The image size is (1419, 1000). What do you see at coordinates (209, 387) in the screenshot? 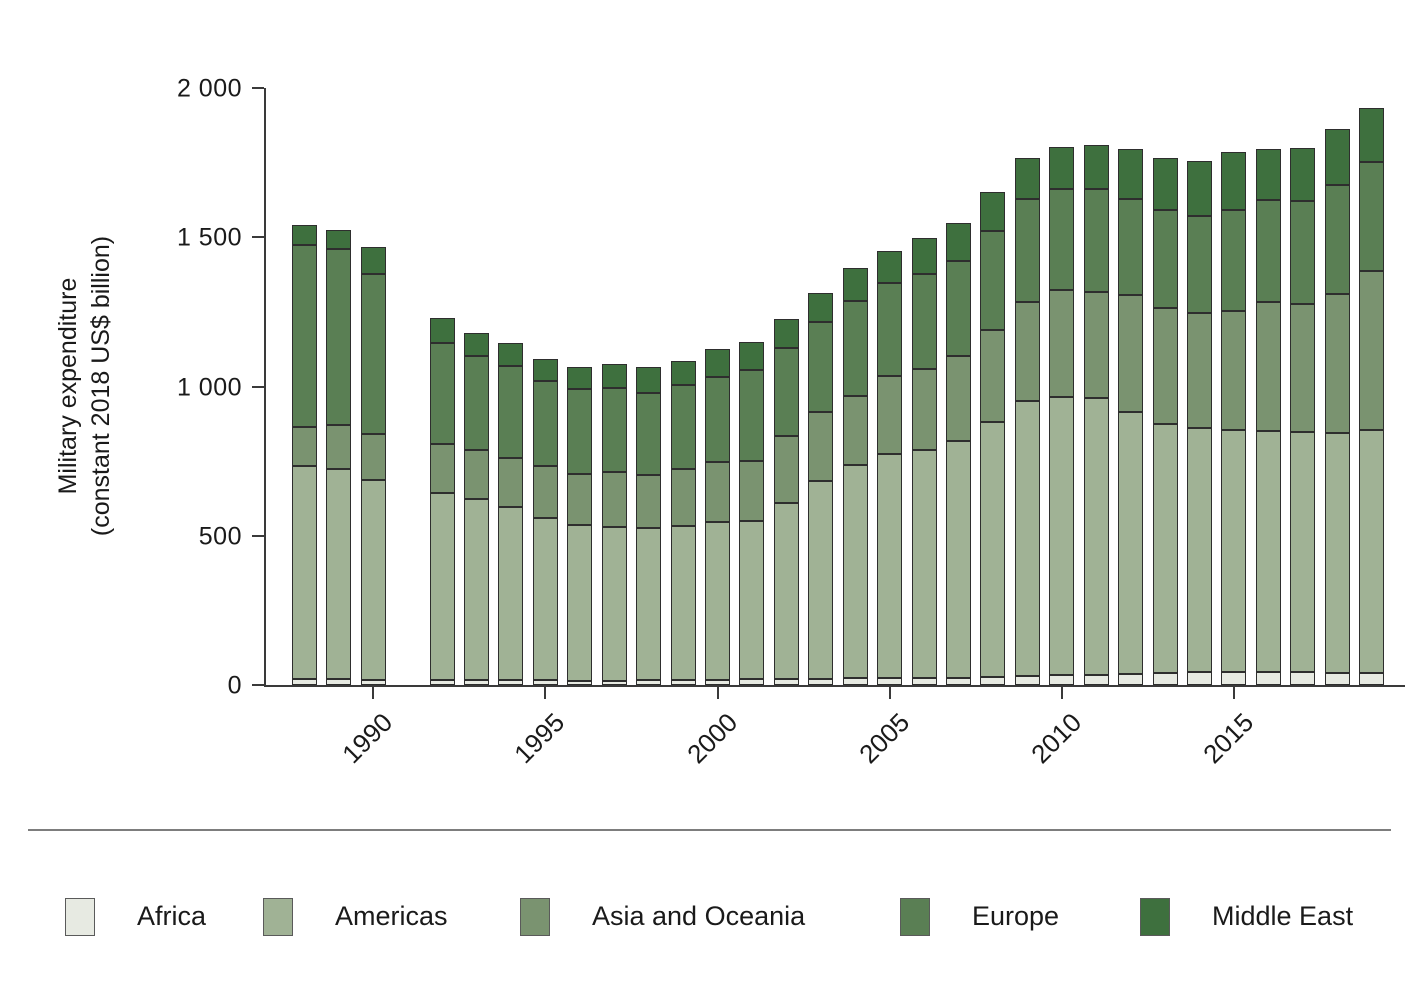
I see `y-tick-label: 1 000` at bounding box center [209, 387].